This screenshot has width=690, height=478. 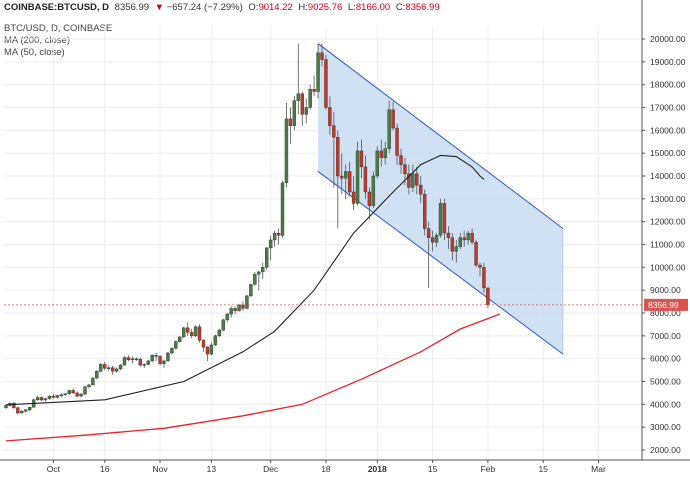 What do you see at coordinates (345, 466) in the screenshot?
I see `time-axis: Oct 16 Nov 13 Dec 18 2018 15 Feb 15 Mar` at bounding box center [345, 466].